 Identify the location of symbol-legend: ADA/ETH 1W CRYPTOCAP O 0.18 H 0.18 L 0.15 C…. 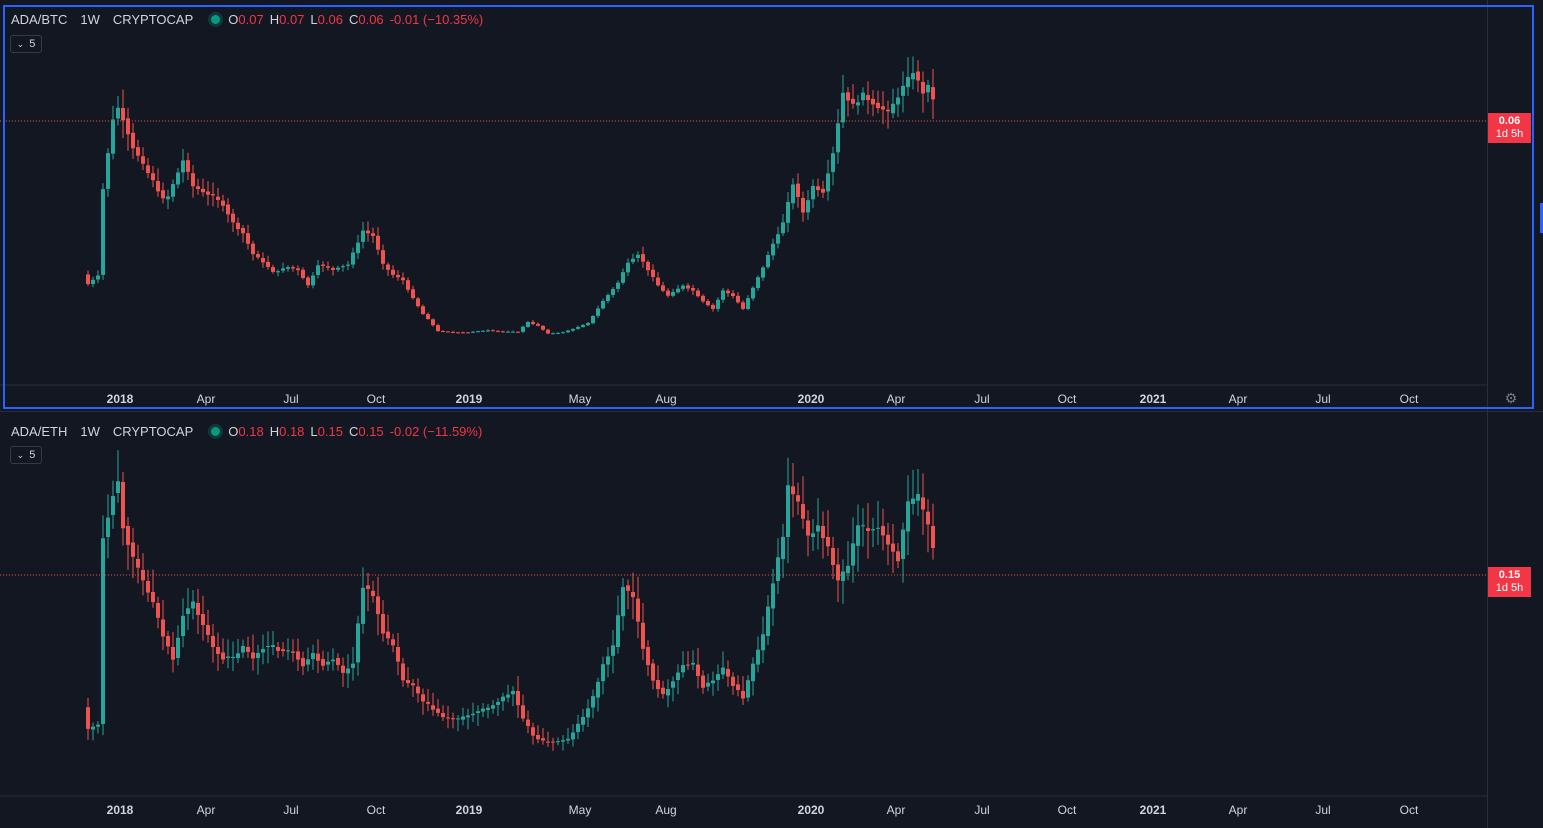
(246, 431).